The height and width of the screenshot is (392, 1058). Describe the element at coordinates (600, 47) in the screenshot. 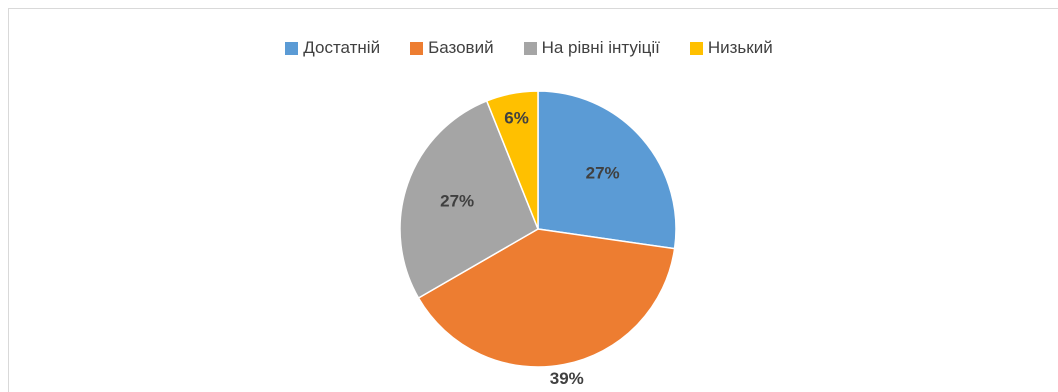

I see `legend-label-intuitsii: На рівні інтуіції` at that location.